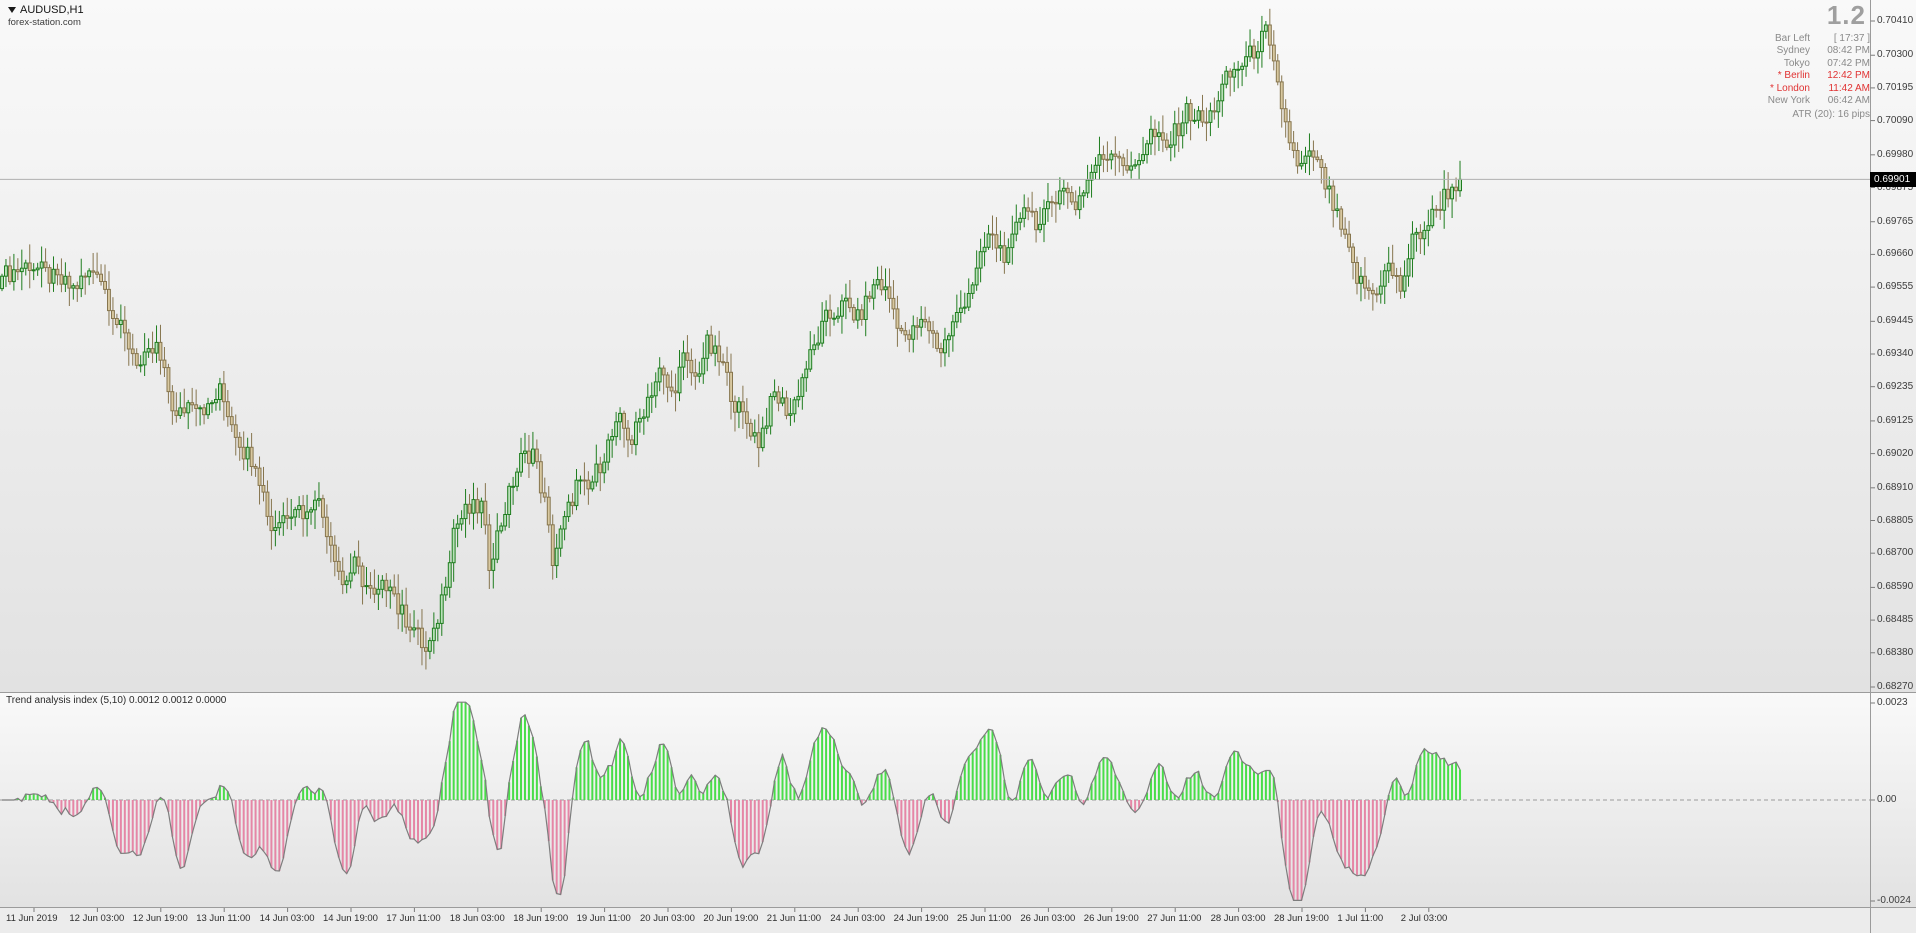  I want to click on price-axis-label: 0.69765, so click(1895, 221).